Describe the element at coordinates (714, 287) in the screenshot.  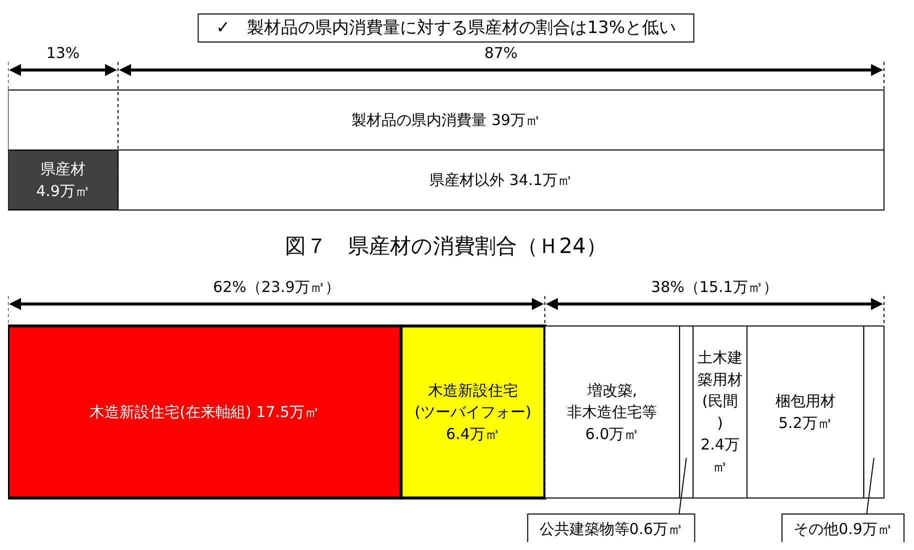
I see `text: 38%（15.1万㎥）` at that location.